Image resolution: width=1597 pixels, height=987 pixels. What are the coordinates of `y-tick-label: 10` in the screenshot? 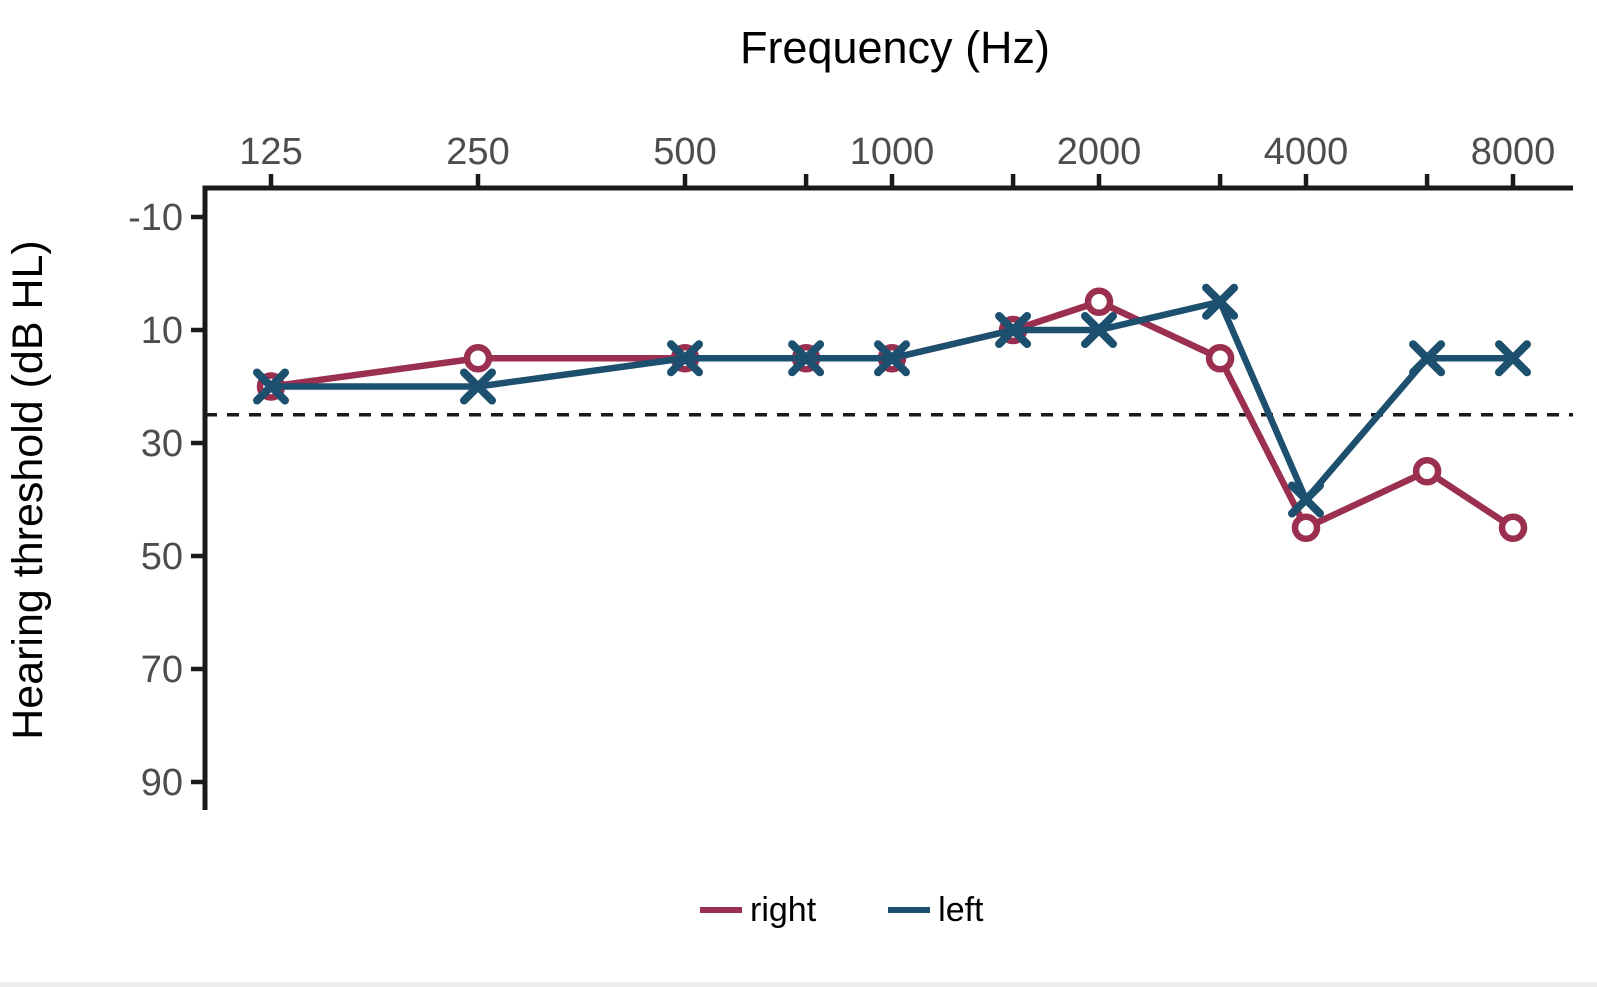 It's located at (162, 331).